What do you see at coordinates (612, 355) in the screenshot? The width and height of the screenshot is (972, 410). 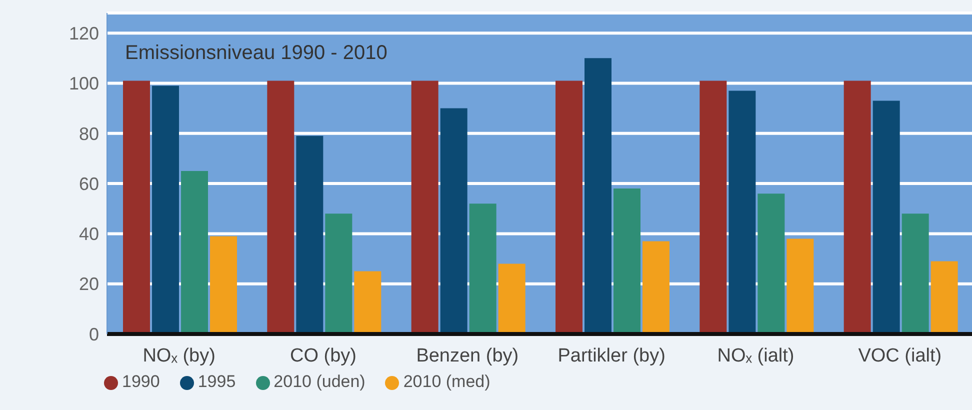 I see `x-tick-label: Partikler (by)` at bounding box center [612, 355].